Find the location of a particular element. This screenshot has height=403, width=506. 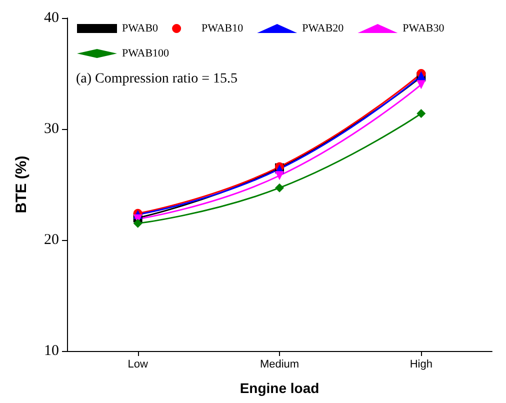

y-tick-label: 30 is located at coordinates (51, 129).